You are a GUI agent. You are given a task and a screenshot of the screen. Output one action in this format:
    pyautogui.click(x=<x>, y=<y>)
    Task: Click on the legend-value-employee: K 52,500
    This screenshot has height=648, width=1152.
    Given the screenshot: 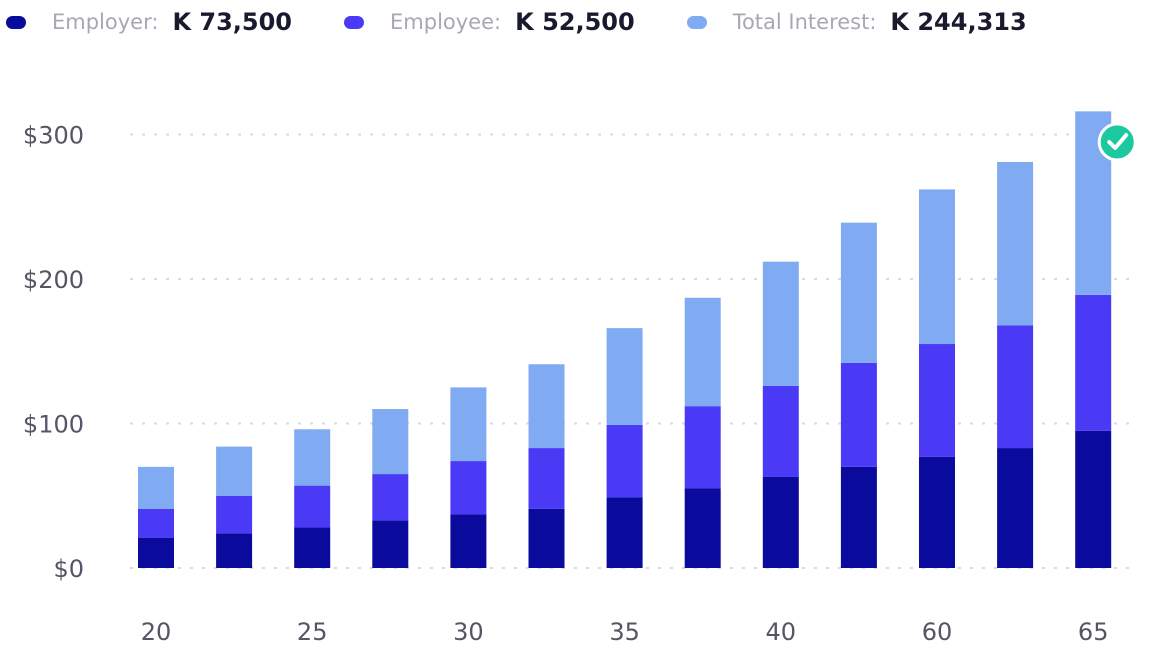 What is the action you would take?
    pyautogui.click(x=575, y=22)
    